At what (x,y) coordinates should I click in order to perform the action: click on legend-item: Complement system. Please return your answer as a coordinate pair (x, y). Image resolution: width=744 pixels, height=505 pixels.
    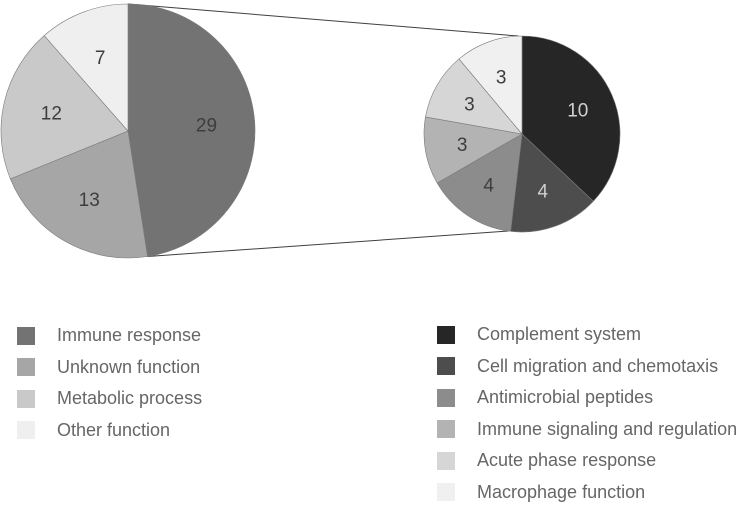
    Looking at the image, I should click on (587, 335).